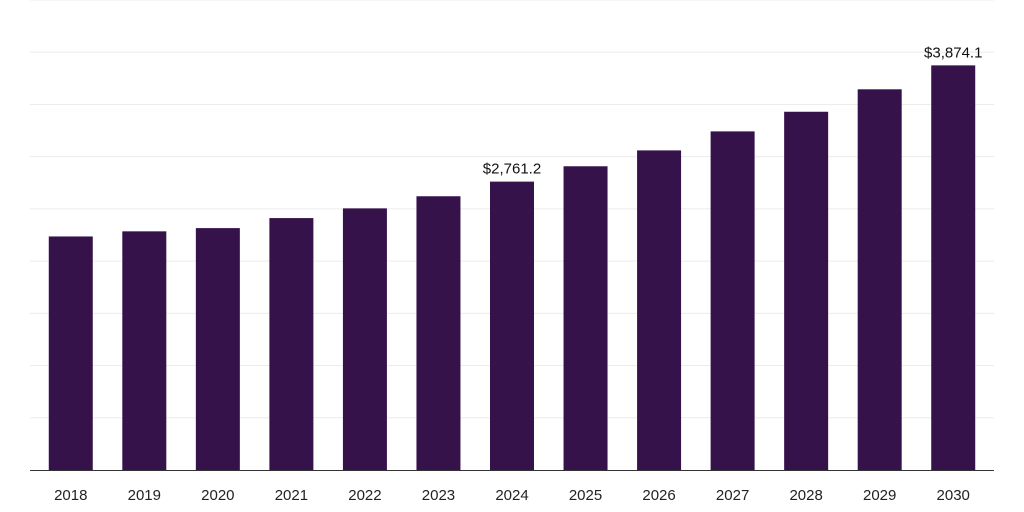  Describe the element at coordinates (732, 300) in the screenshot. I see `bar-2027` at that location.